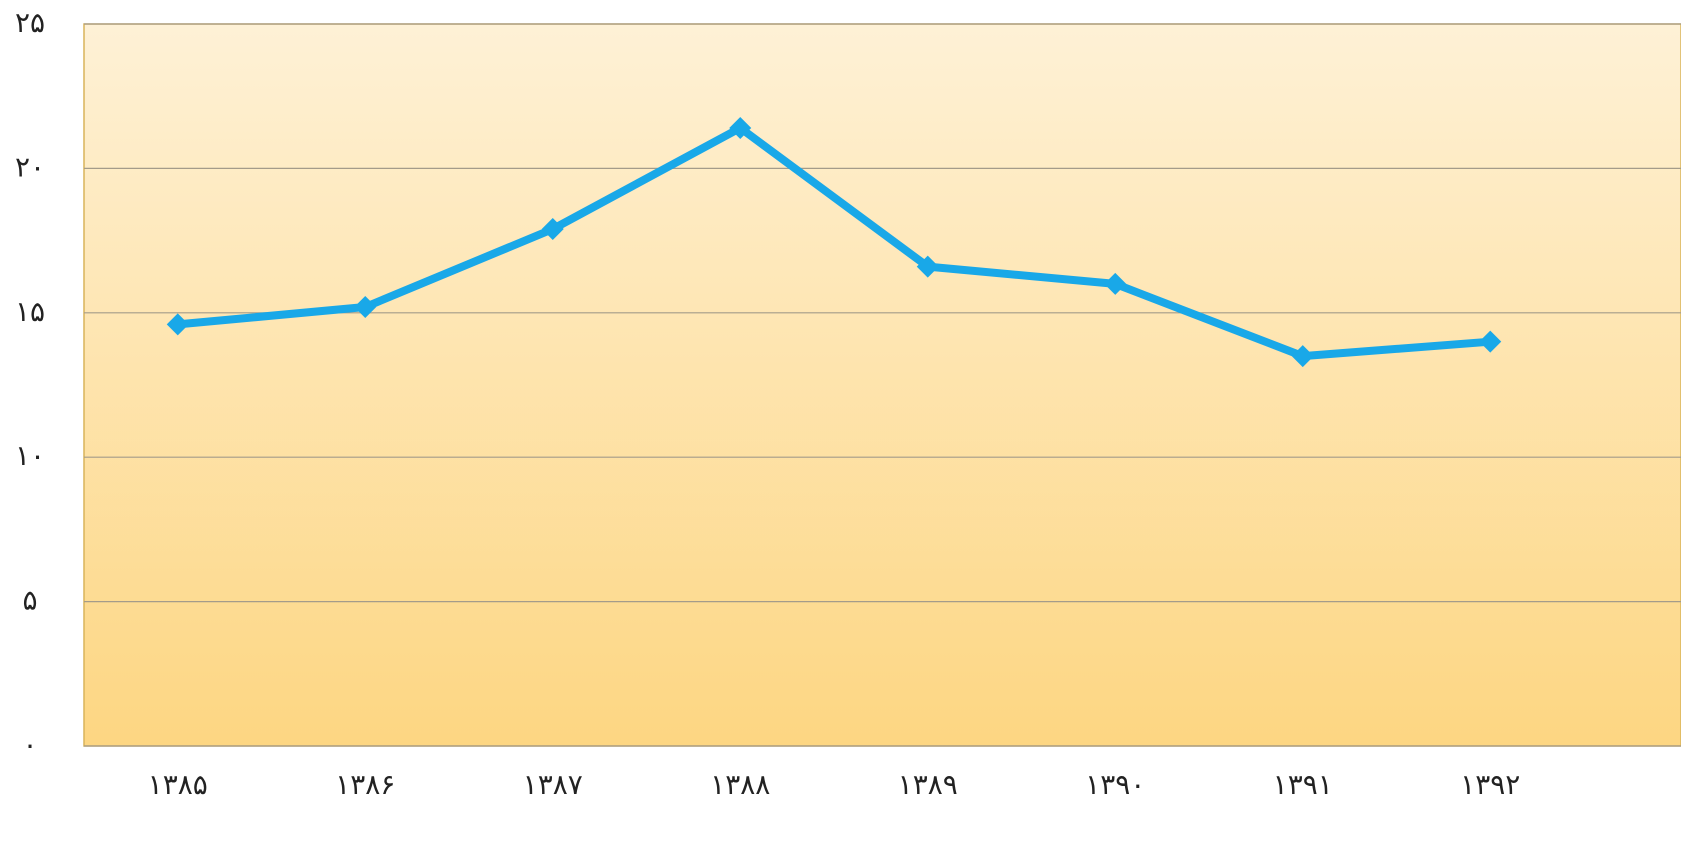 Image resolution: width=1681 pixels, height=858 pixels. What do you see at coordinates (30, 455) in the screenshot?
I see `y-tick-label: ۱۰` at bounding box center [30, 455].